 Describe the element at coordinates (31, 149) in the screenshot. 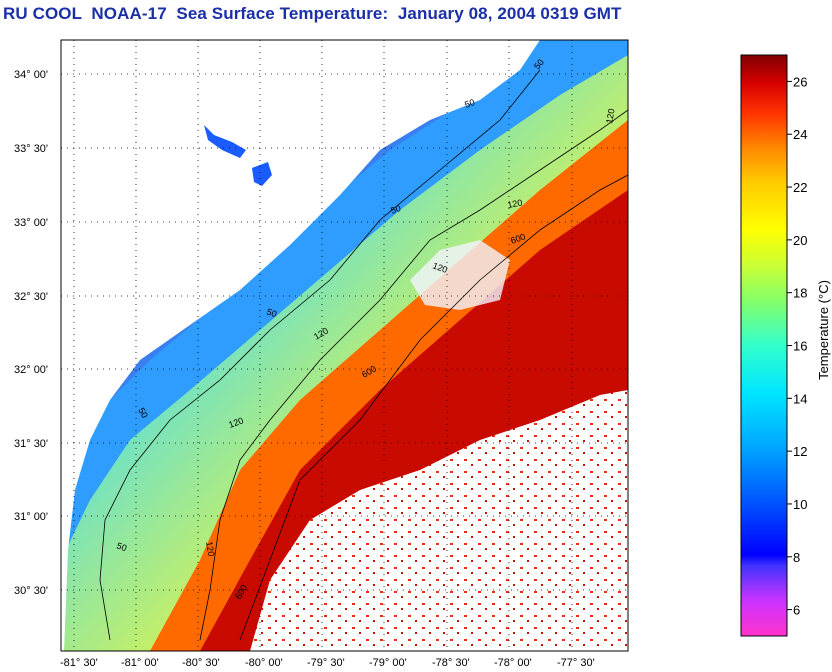

I see `lat-tick-label: 33° 30'` at that location.